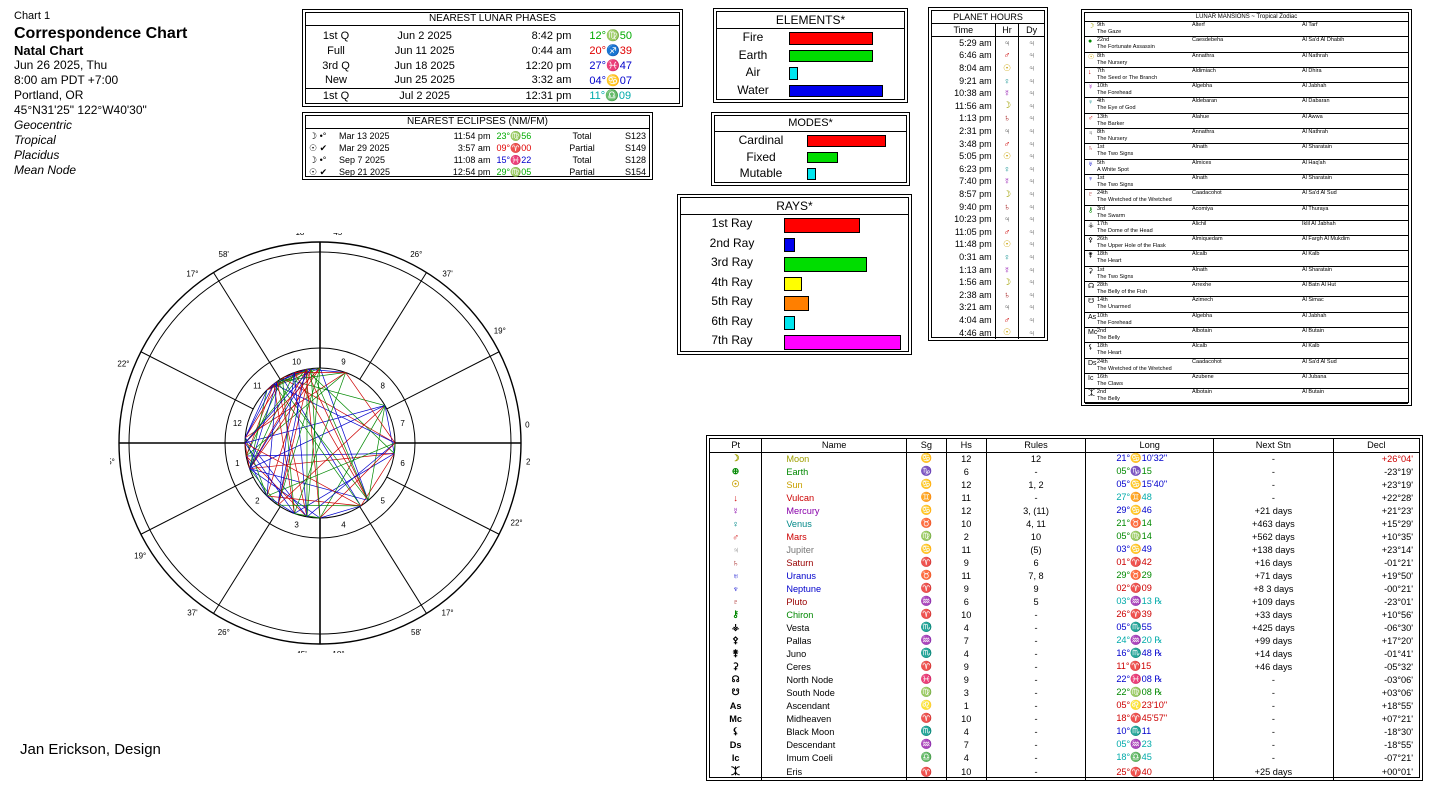 This screenshot has height=789, width=1437. I want to click on planet-longitude: 05°♏55, so click(1149, 627).